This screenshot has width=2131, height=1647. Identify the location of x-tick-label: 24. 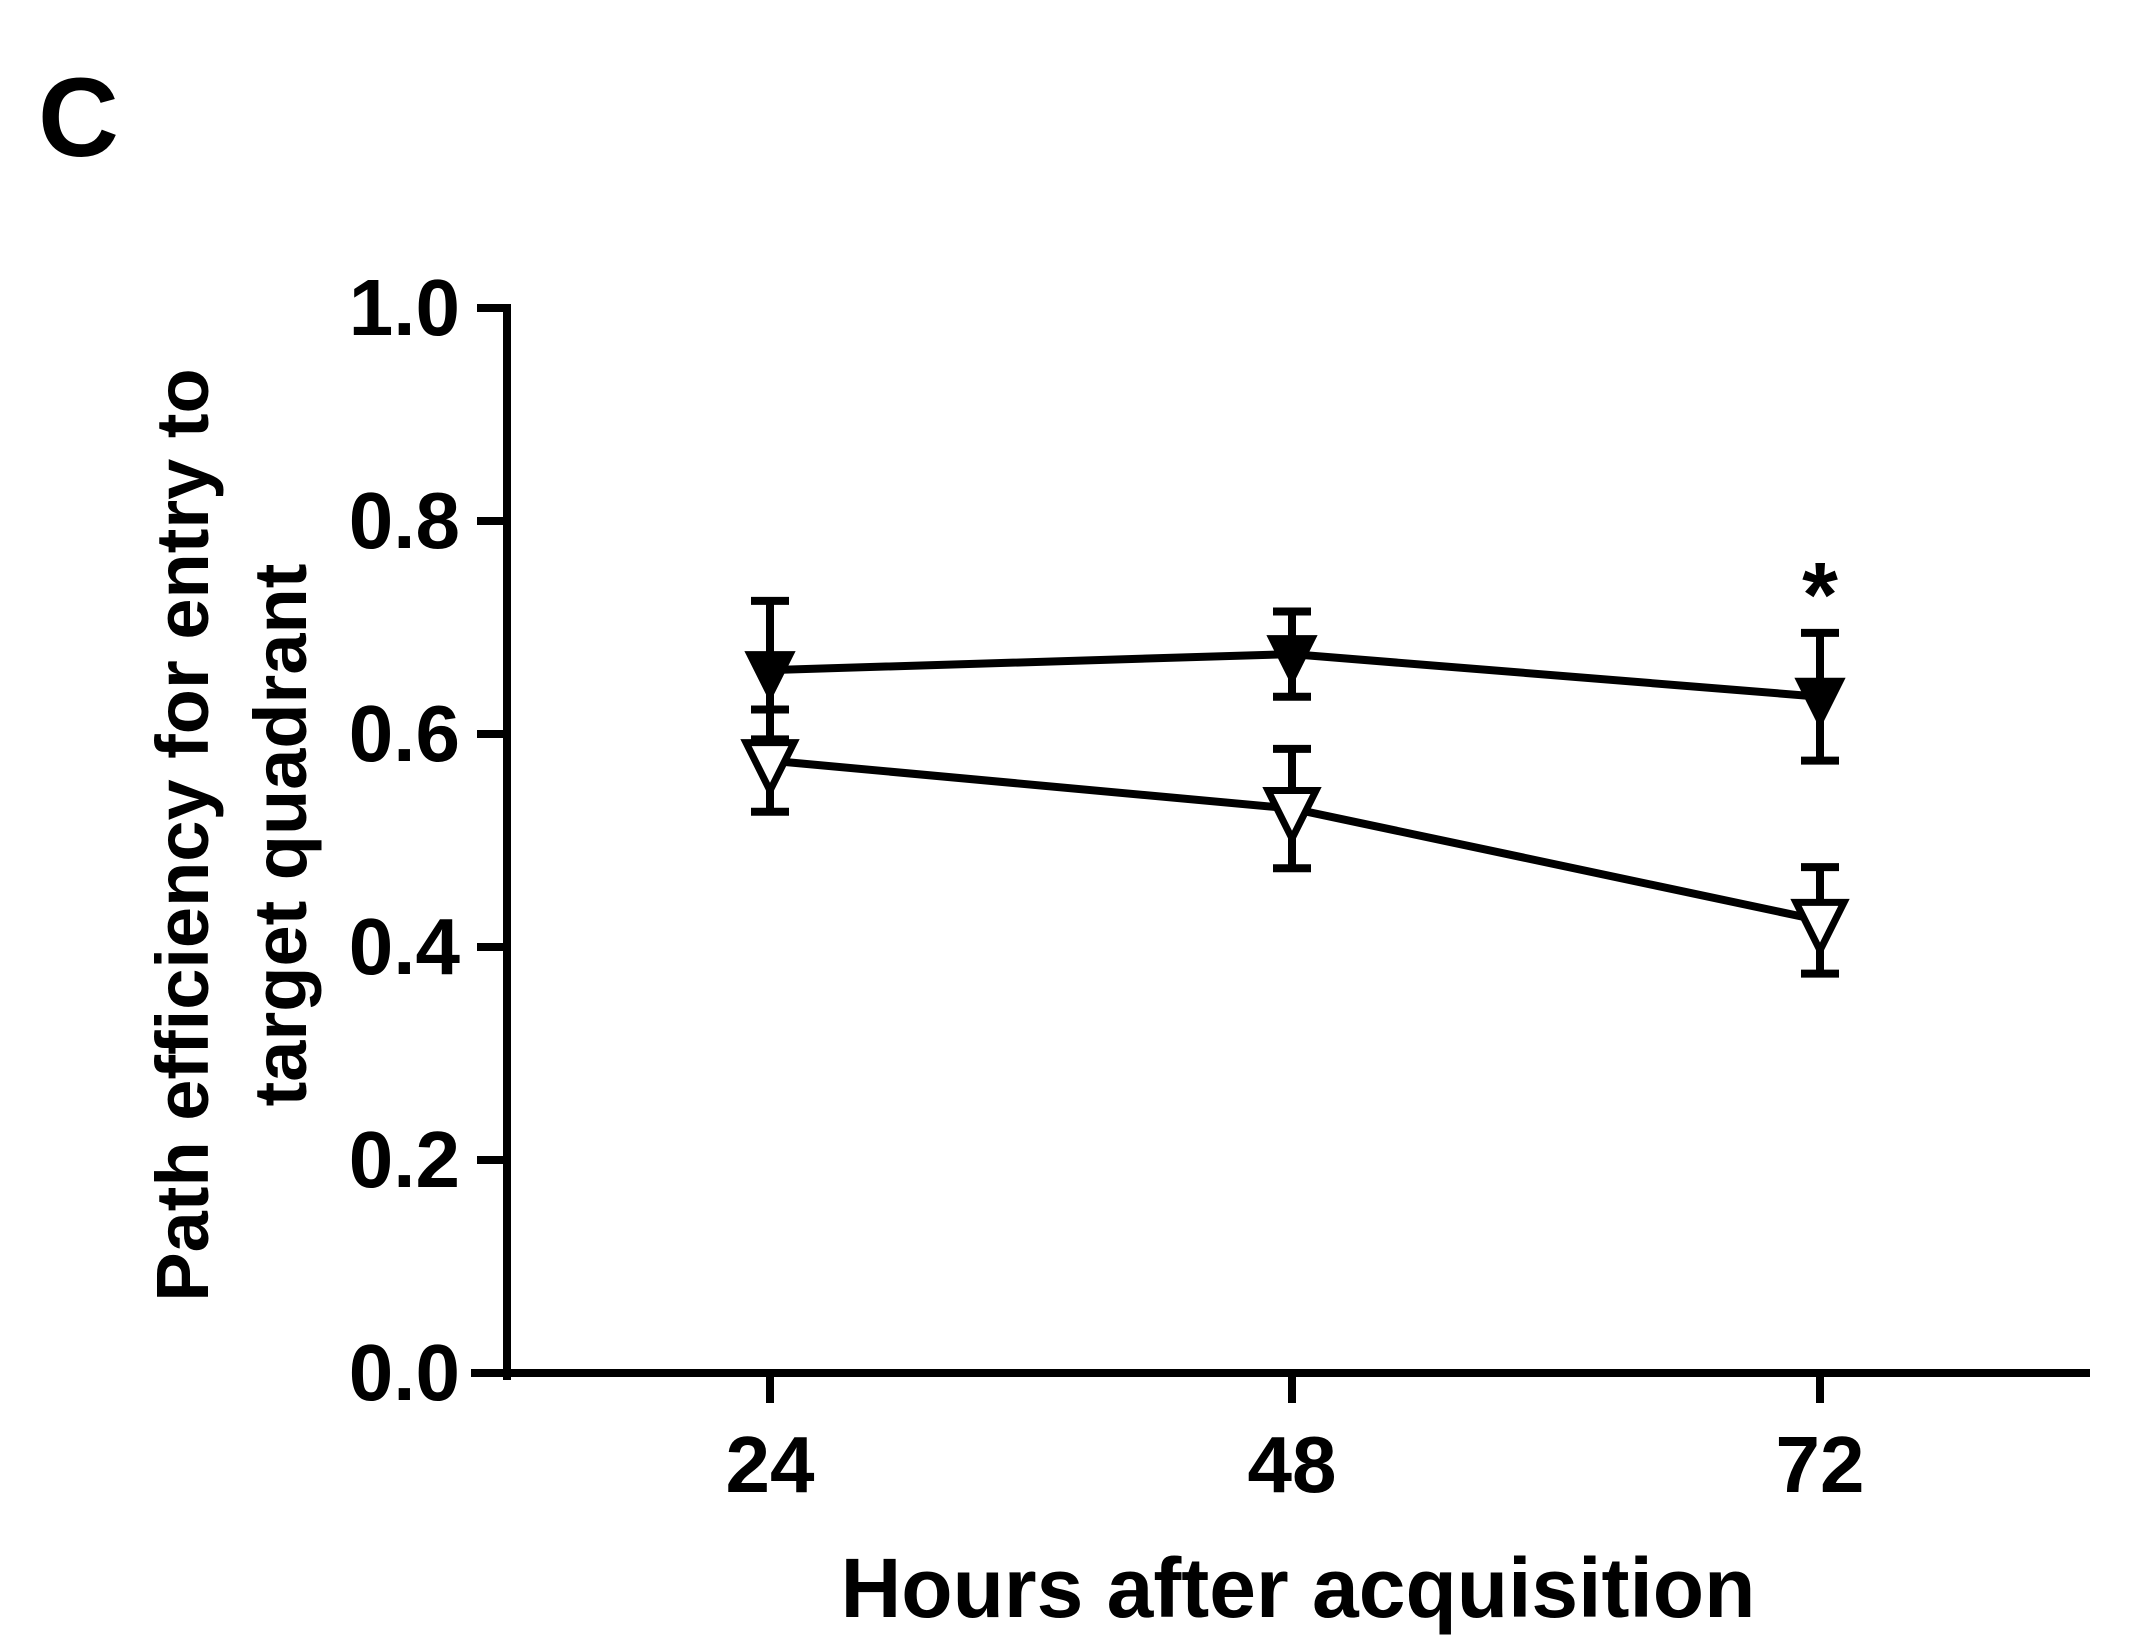
(770, 1464).